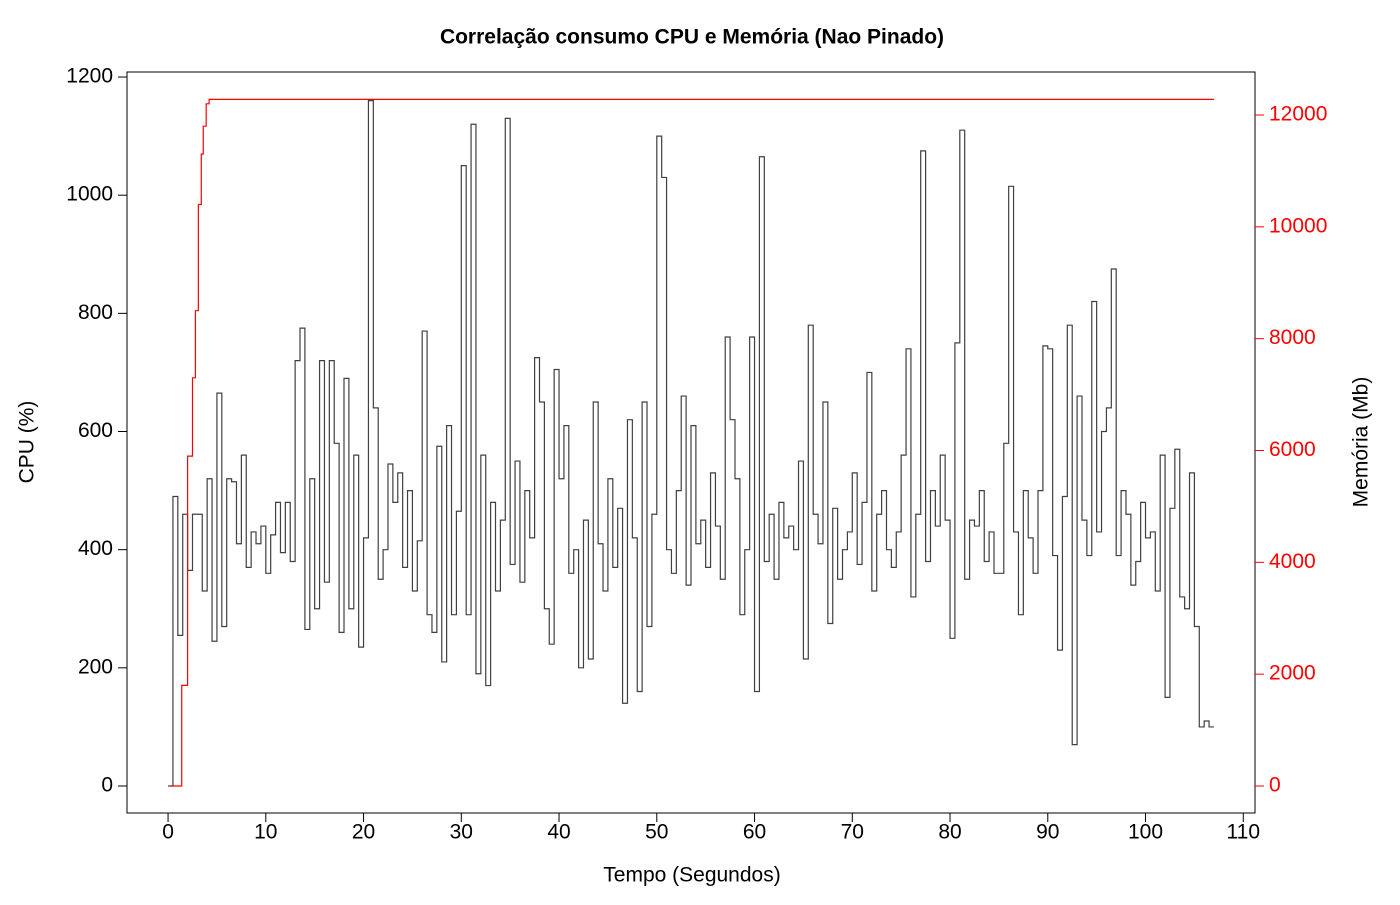 The image size is (1400, 905). I want to click on y-tick-label: 1000, so click(89, 194).